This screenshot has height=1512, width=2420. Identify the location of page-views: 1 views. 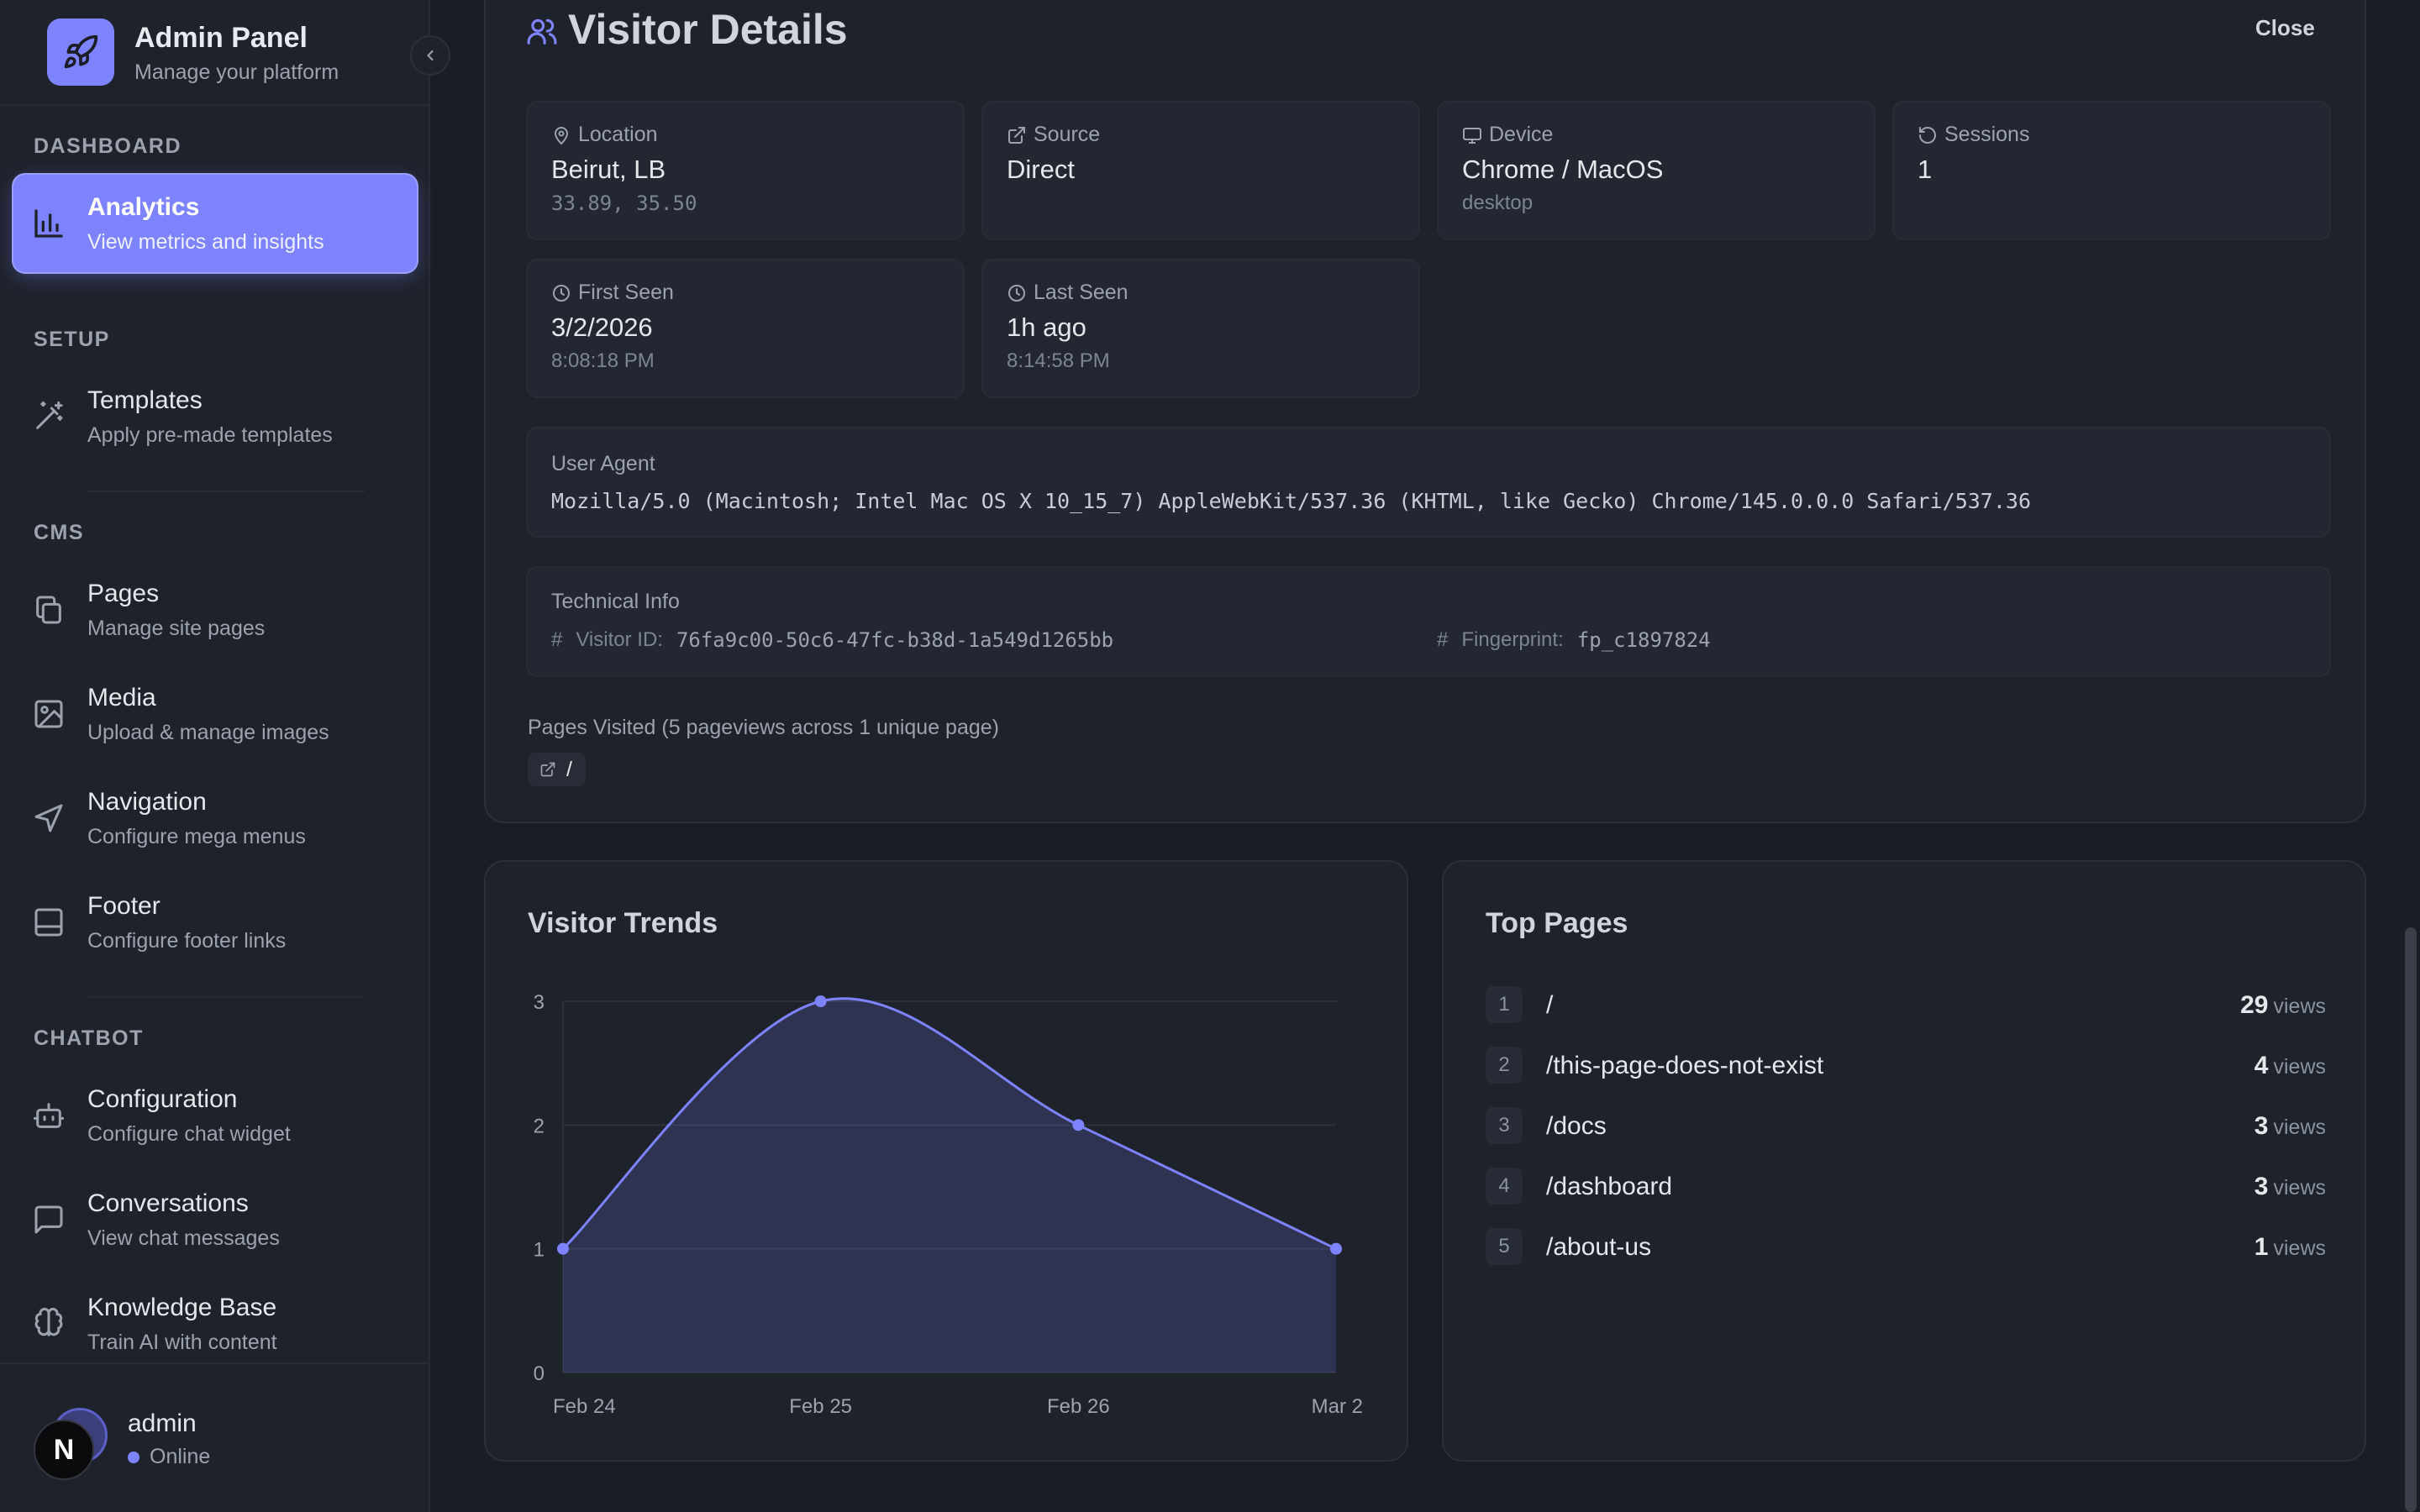
(2290, 1247).